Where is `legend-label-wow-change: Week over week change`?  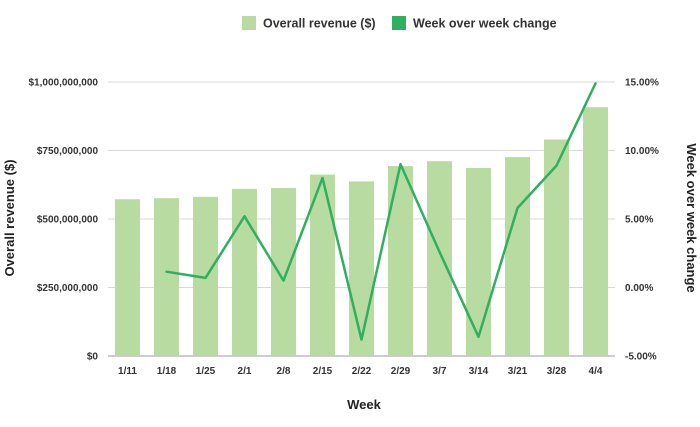
legend-label-wow-change: Week over week change is located at coordinates (485, 24).